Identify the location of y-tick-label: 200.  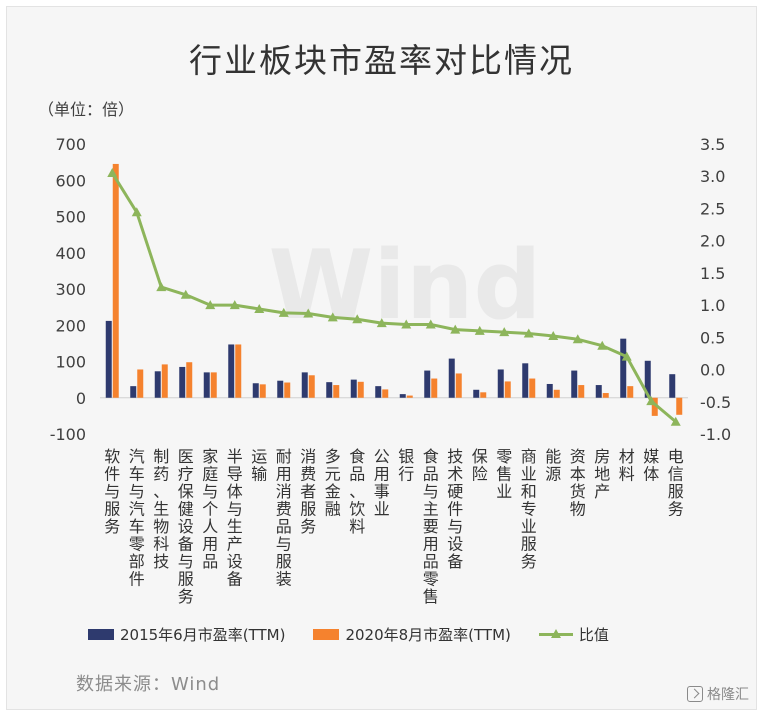
(70, 325).